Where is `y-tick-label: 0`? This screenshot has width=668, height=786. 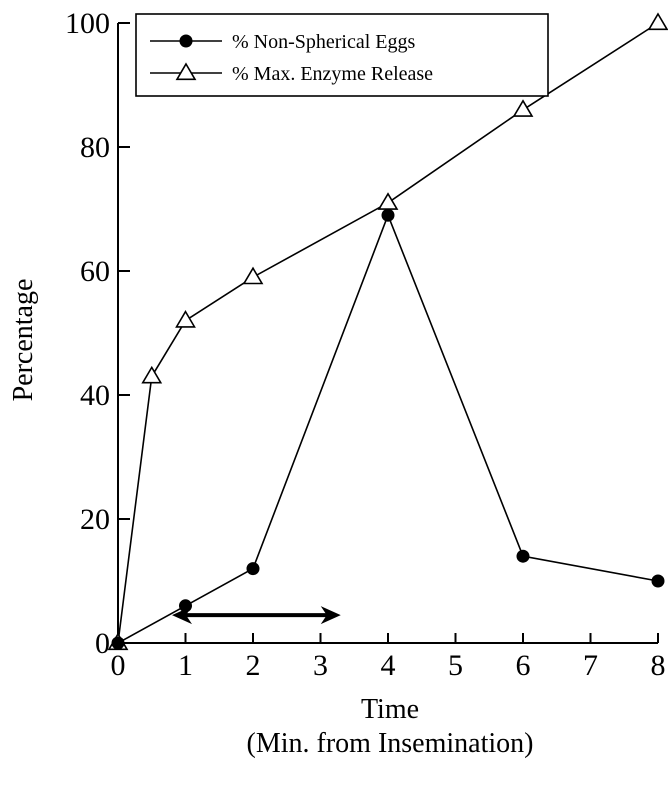
y-tick-label: 0 is located at coordinates (102, 643).